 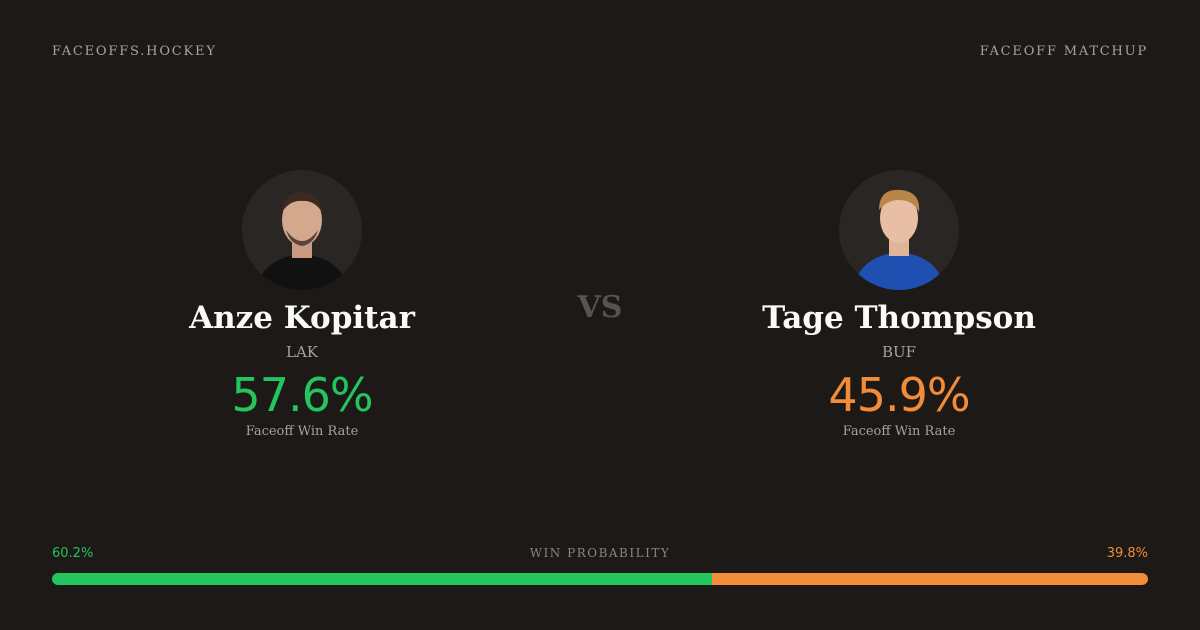 What do you see at coordinates (600, 553) in the screenshot?
I see `probability-title: WIN PROBABILITY` at bounding box center [600, 553].